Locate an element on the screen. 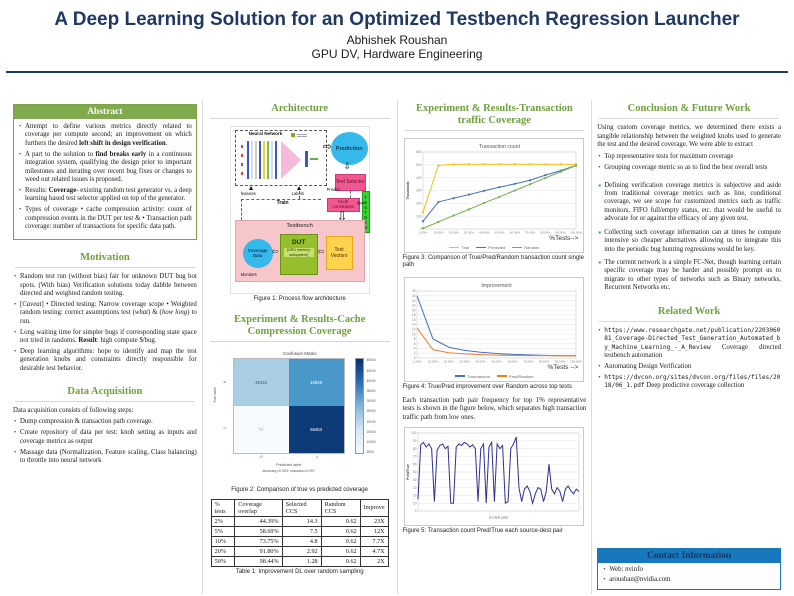  svg-text: 60.00% is located at coordinates (515, 233).